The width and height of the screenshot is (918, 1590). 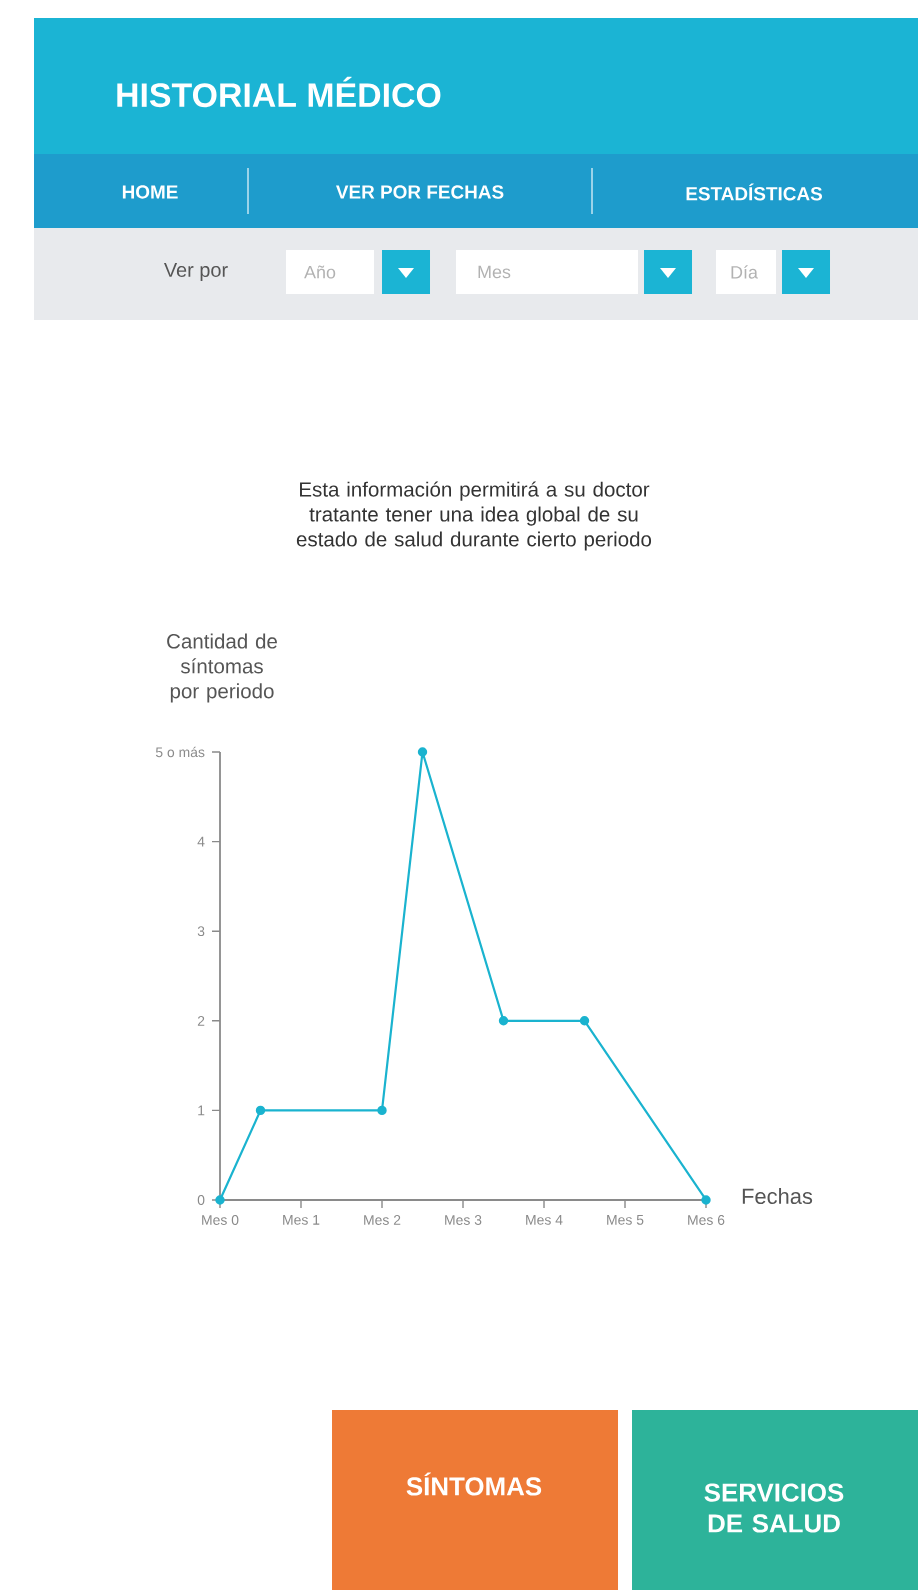 What do you see at coordinates (777, 1196) in the screenshot?
I see `x-axis-title: Fechas` at bounding box center [777, 1196].